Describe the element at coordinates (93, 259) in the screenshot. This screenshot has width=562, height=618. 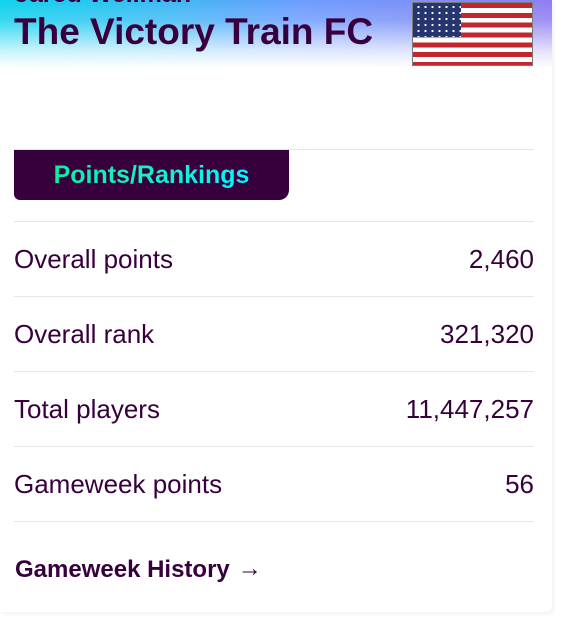
I see `stat-label: Overall points` at that location.